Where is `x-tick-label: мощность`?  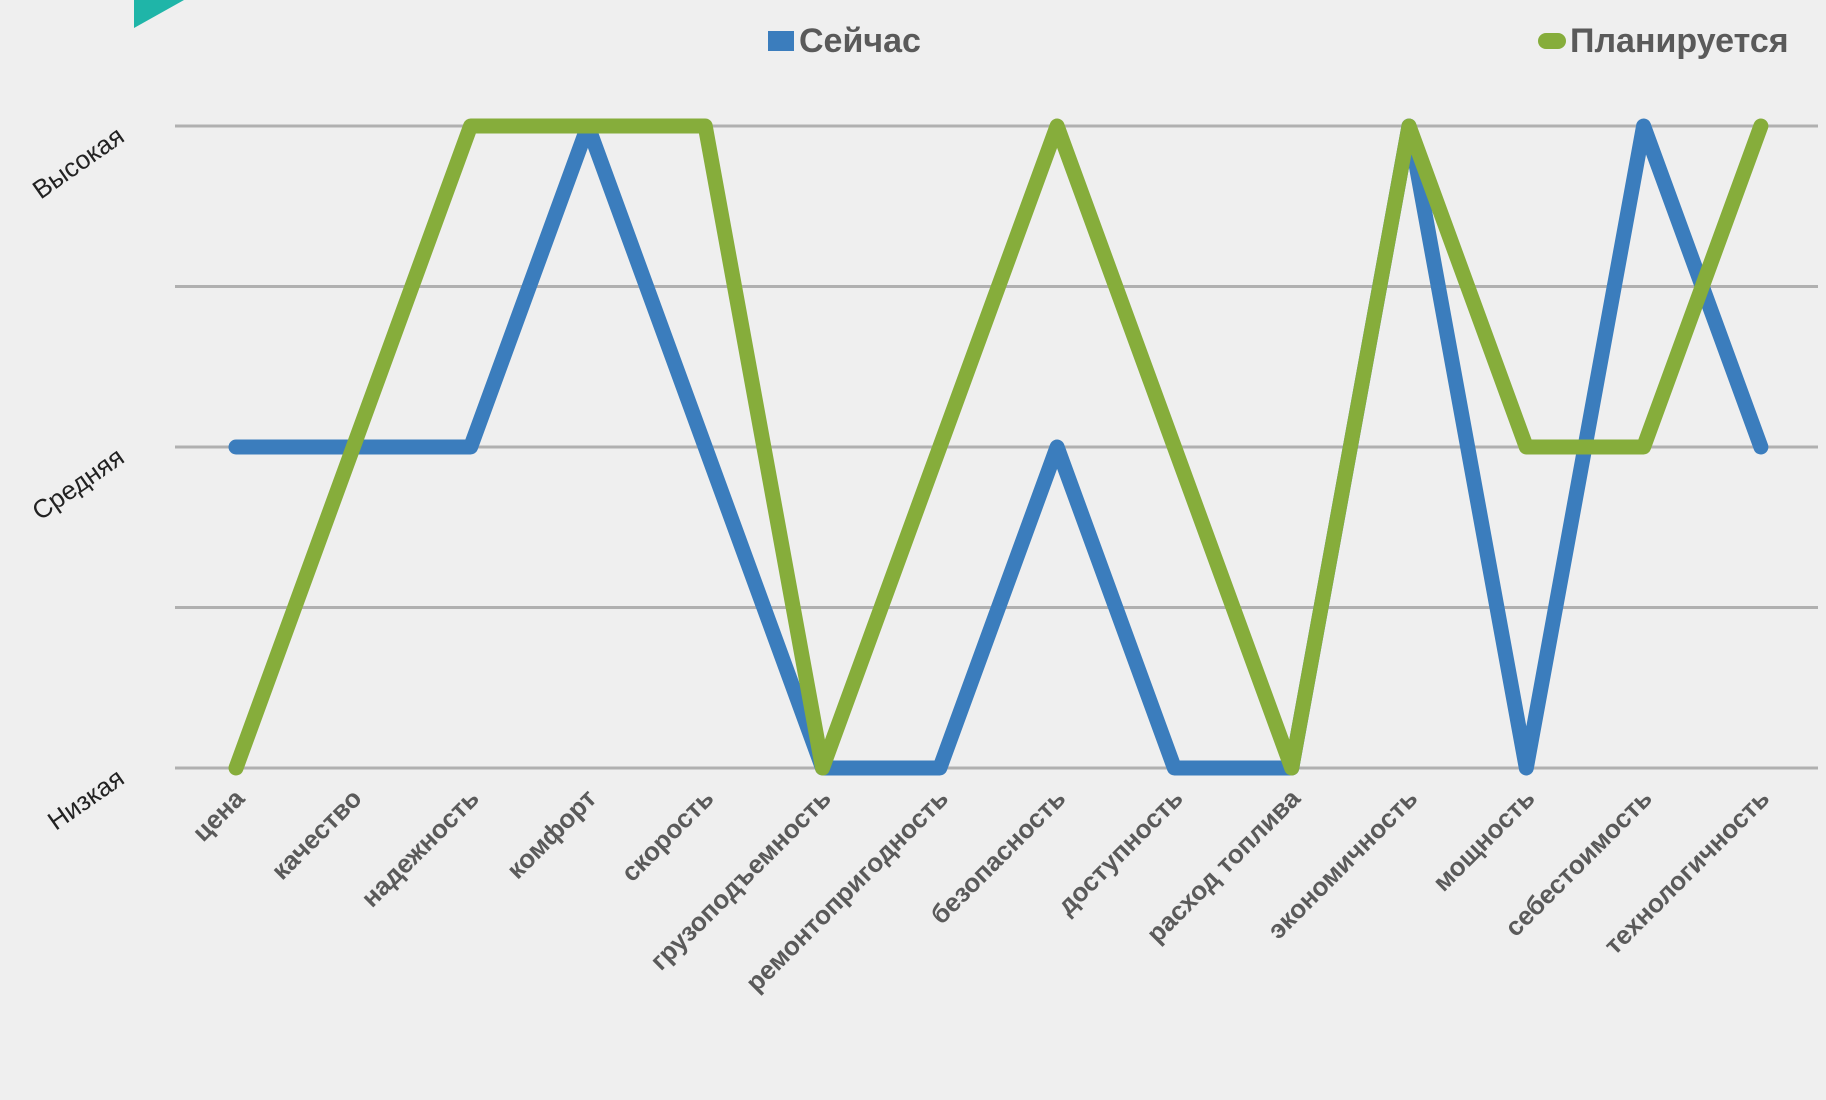
x-tick-label: мощность is located at coordinates (1484, 840).